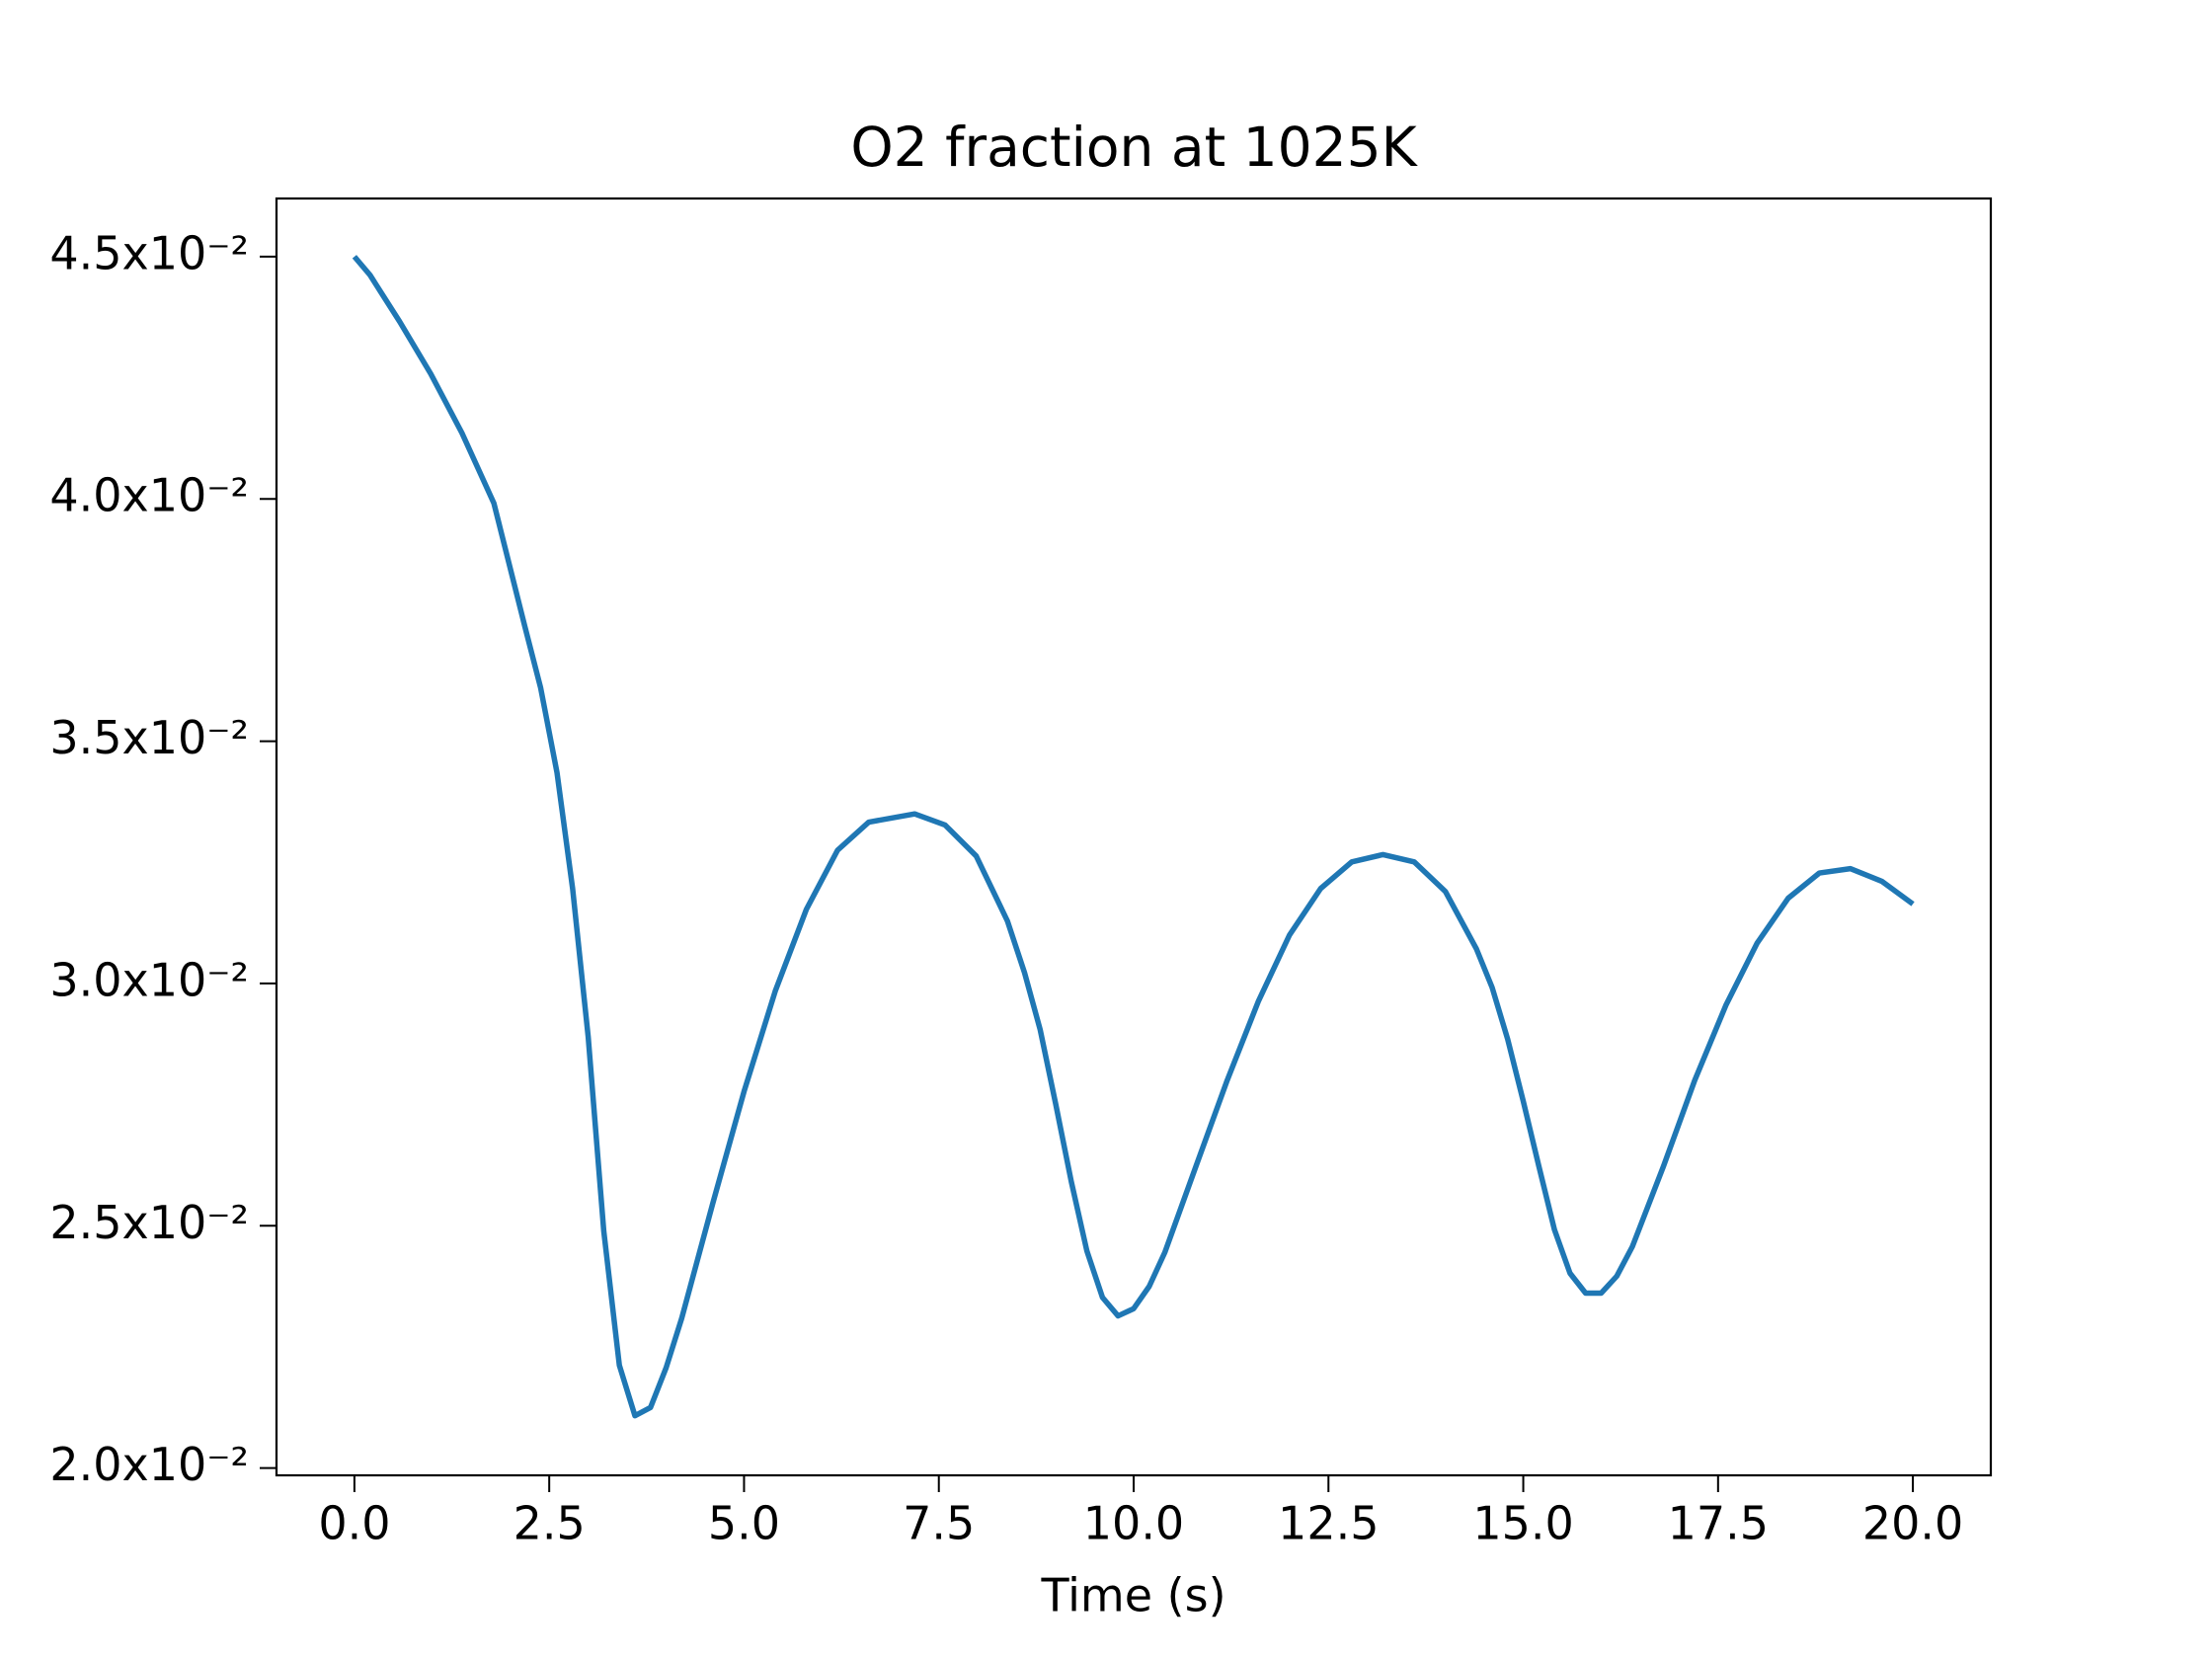 Image resolution: width=2212 pixels, height=1659 pixels. I want to click on x-tick-label: 20.0, so click(1913, 1524).